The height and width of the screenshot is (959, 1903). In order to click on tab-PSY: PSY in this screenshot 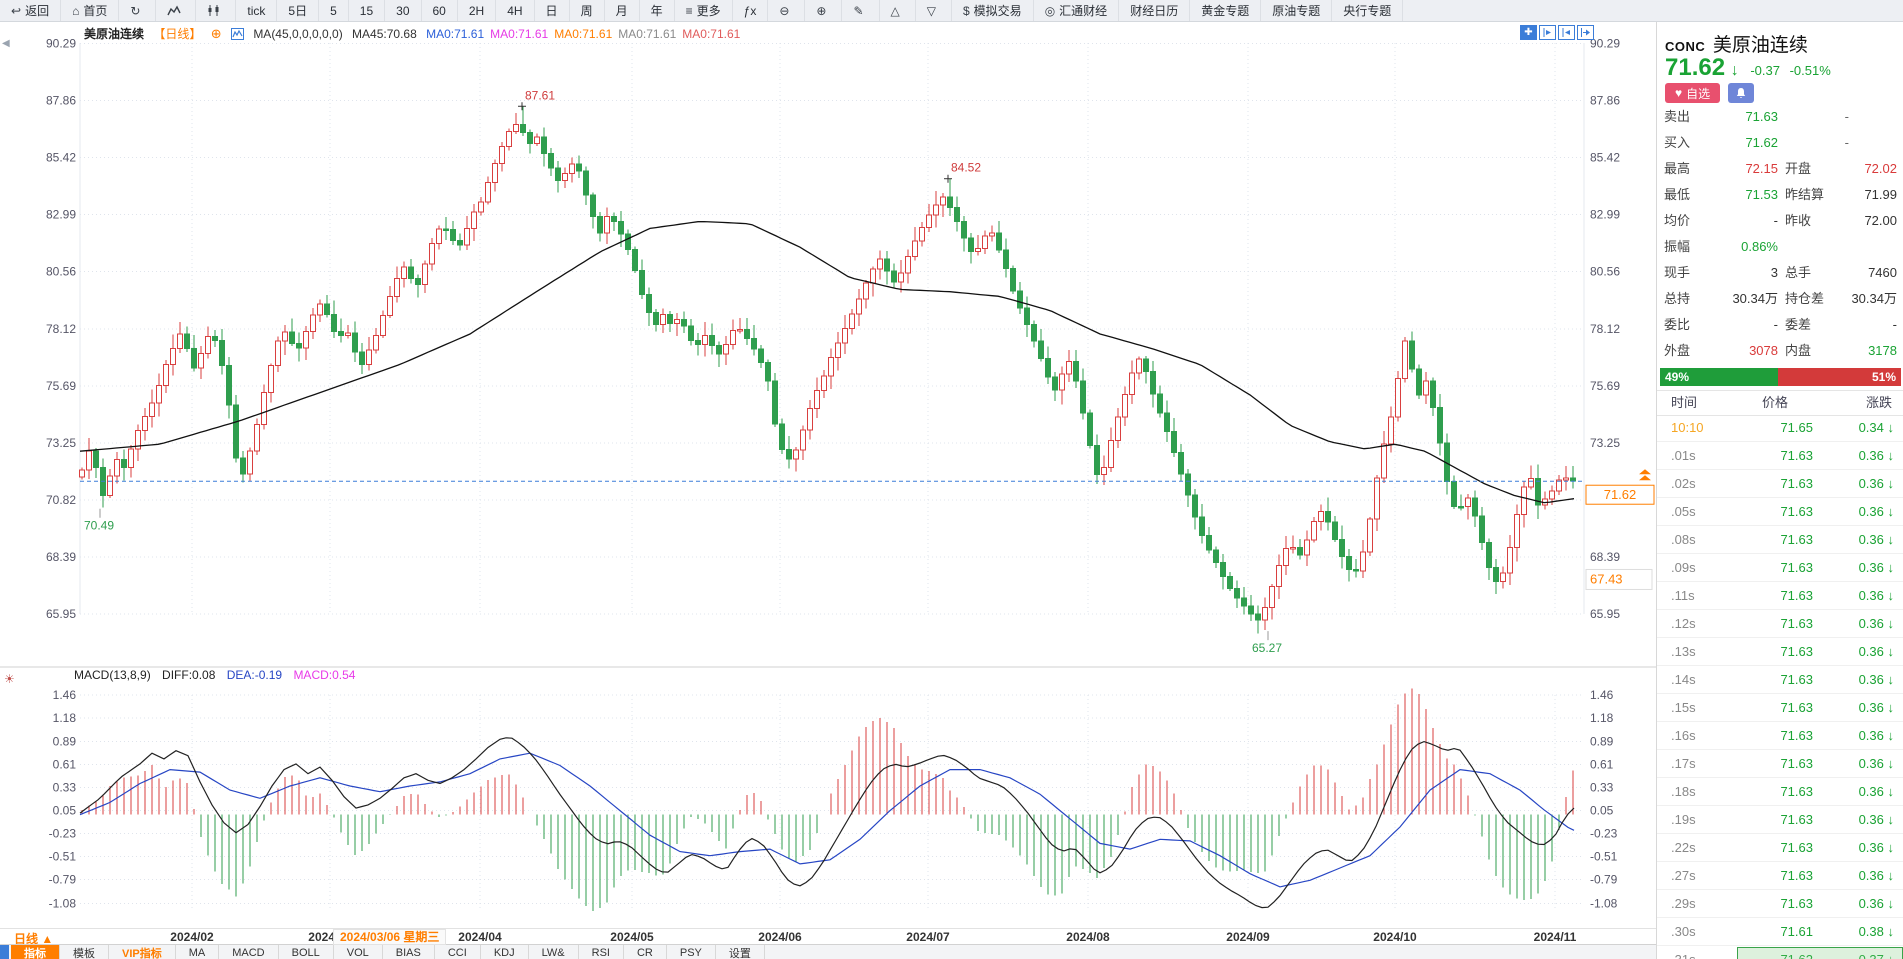, I will do `click(691, 952)`.